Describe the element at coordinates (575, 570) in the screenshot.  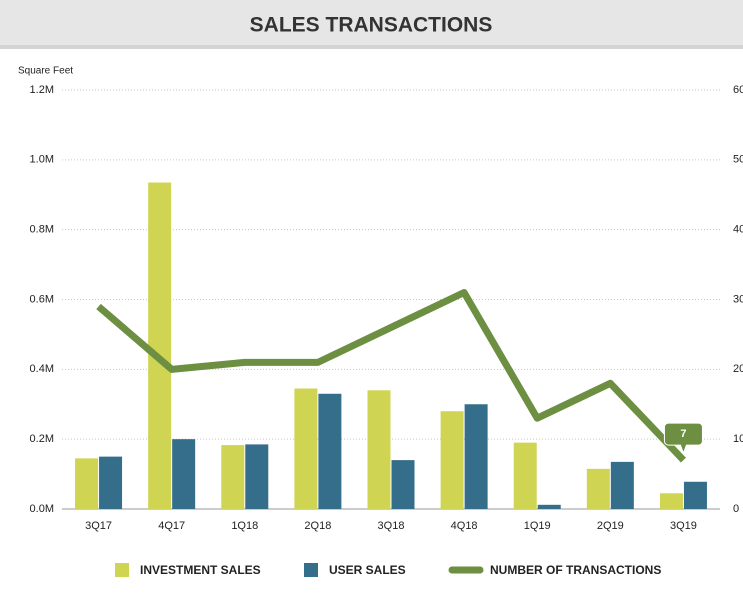
I see `legend-label: NUMBER OF TRANSACTIONS` at that location.